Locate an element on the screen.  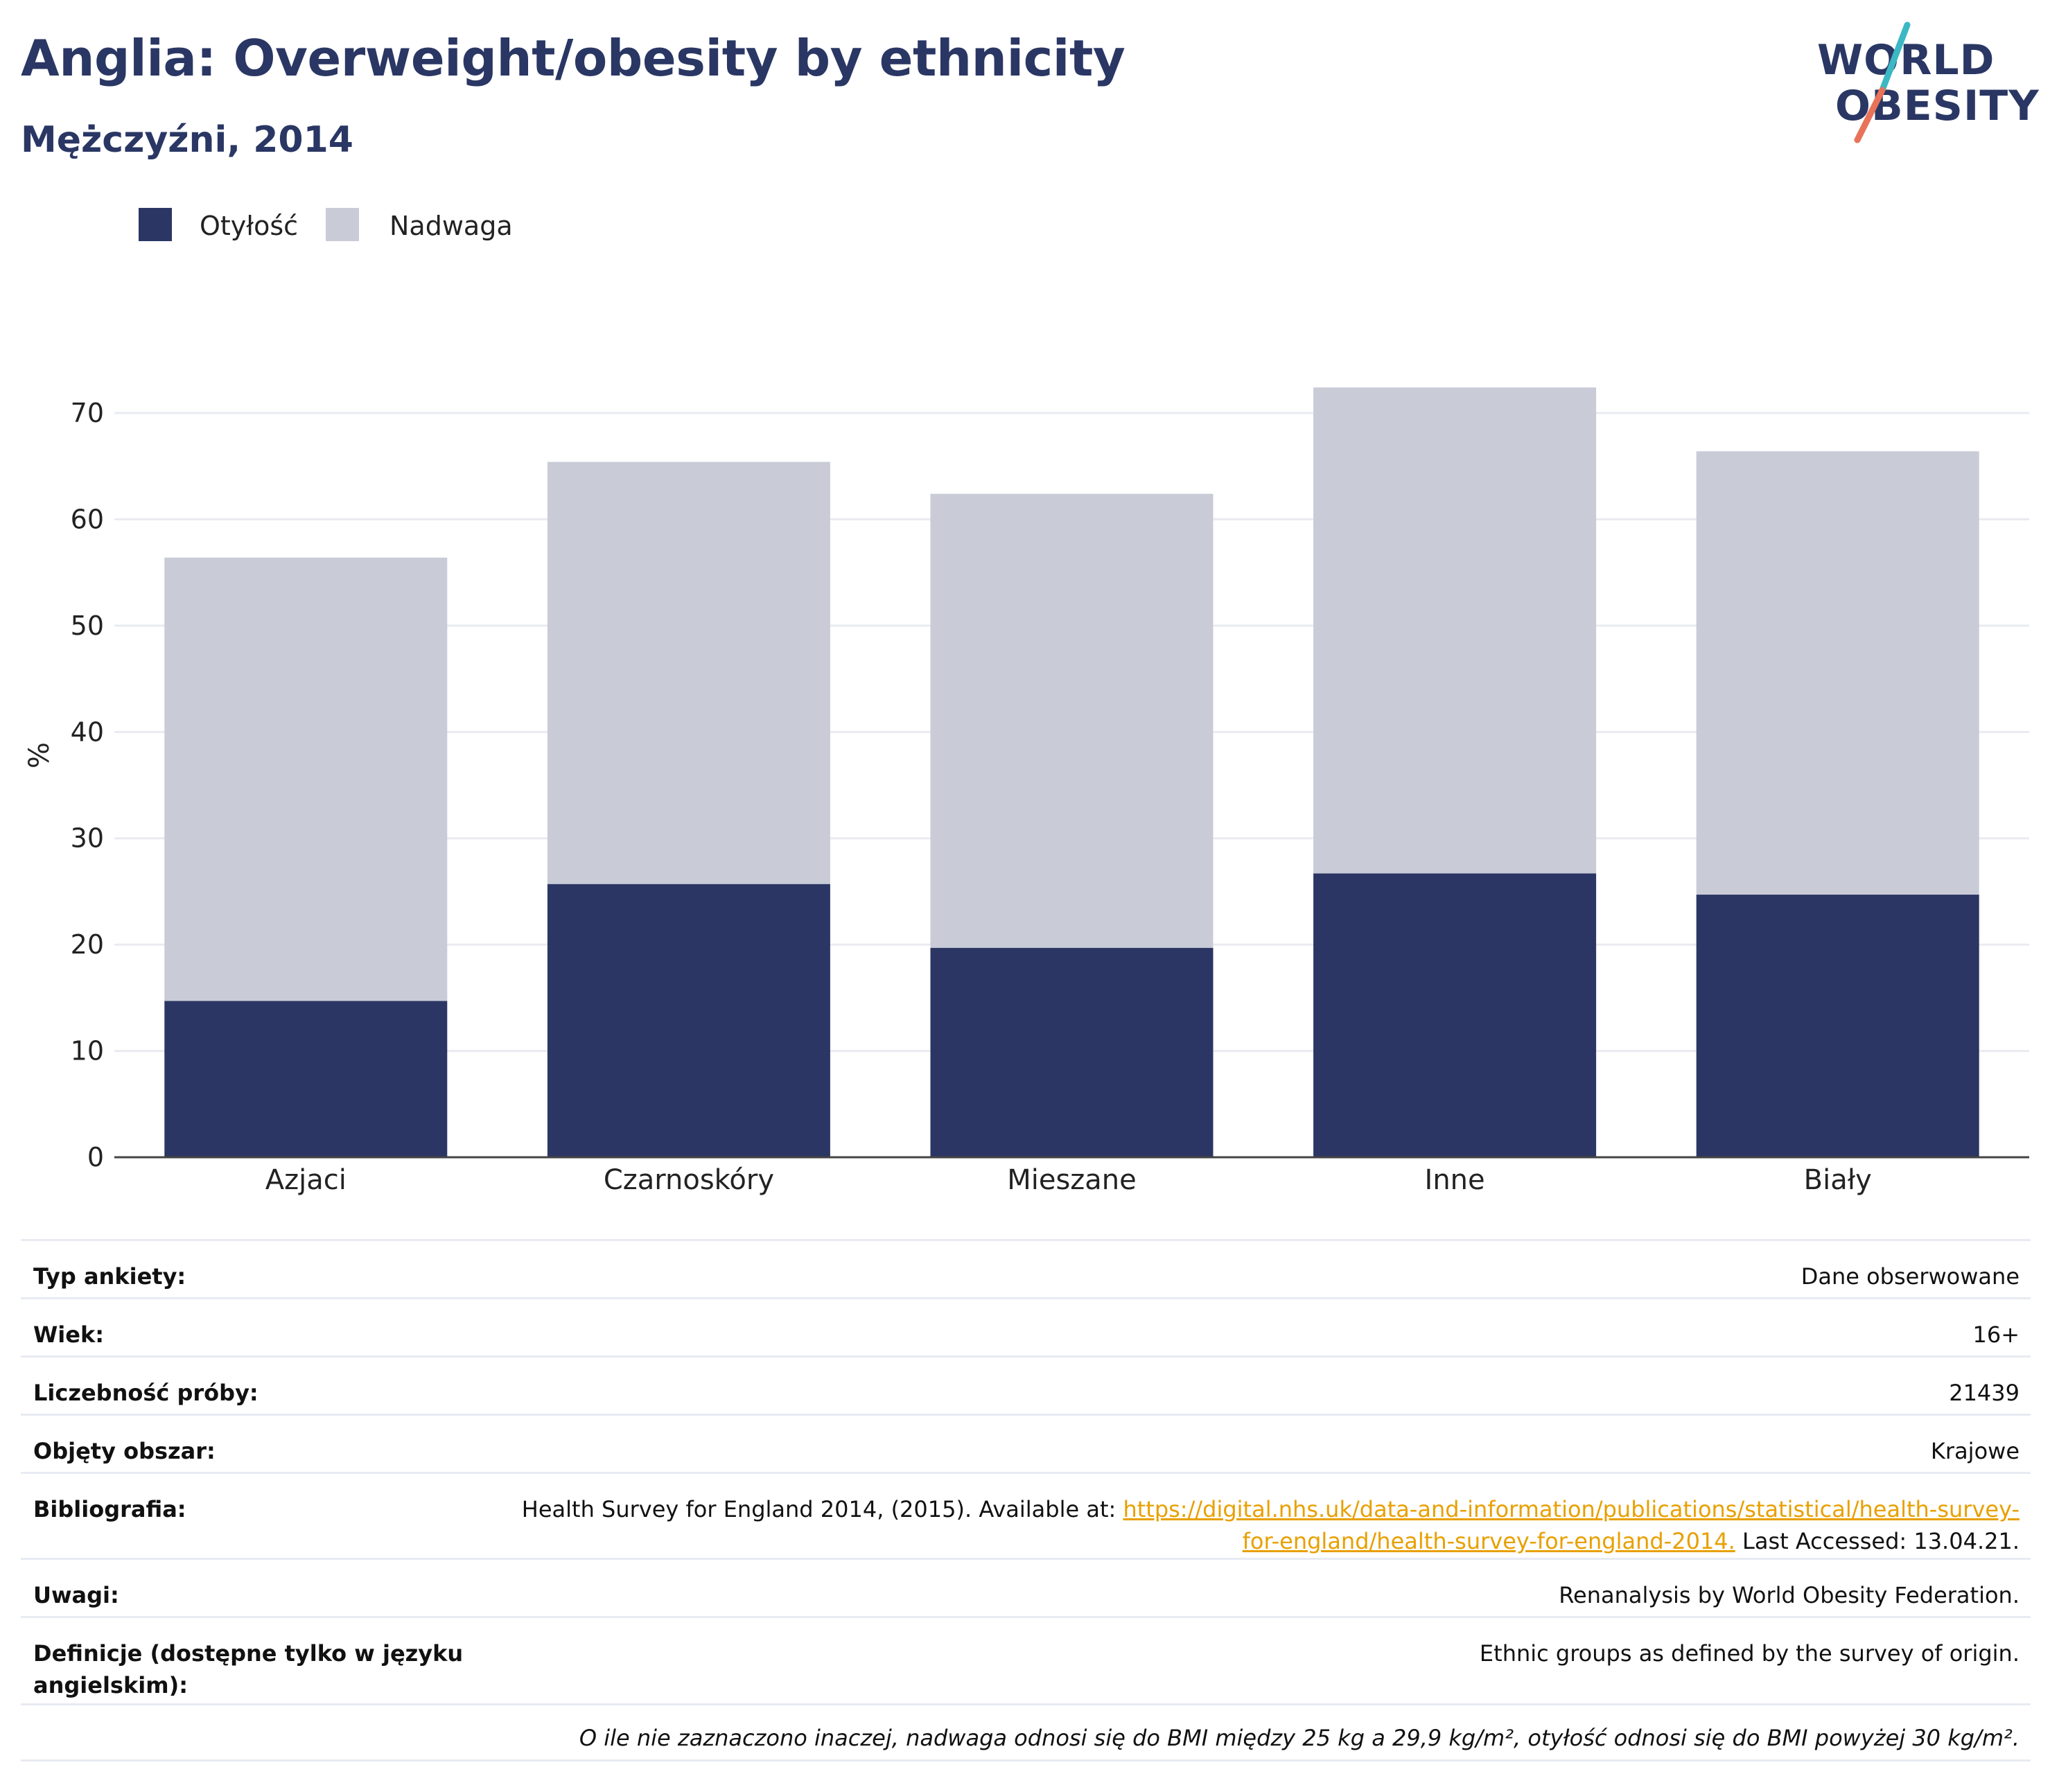
meta-value: Dane obserwowane is located at coordinates (1910, 1276).